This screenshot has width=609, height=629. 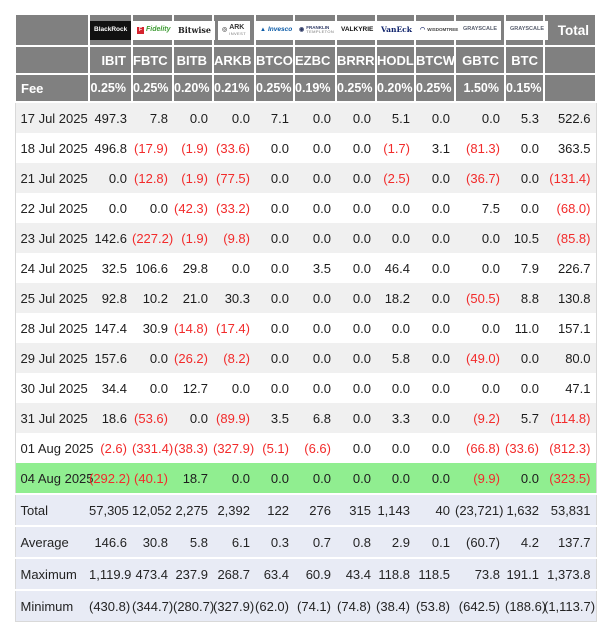 What do you see at coordinates (158, 30) in the screenshot?
I see `logo-text-main: Fidelity` at bounding box center [158, 30].